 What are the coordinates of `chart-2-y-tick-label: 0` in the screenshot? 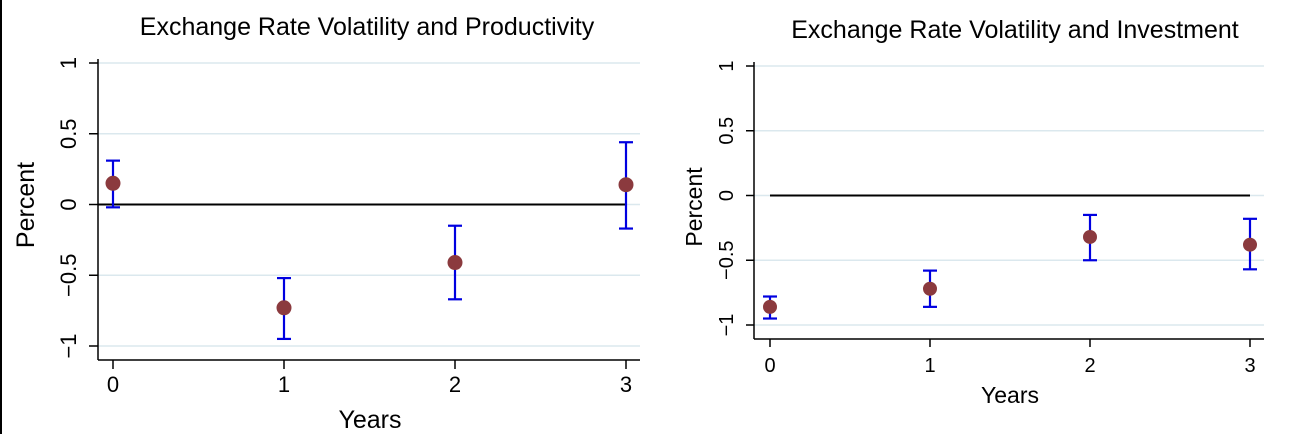 It's located at (727, 195).